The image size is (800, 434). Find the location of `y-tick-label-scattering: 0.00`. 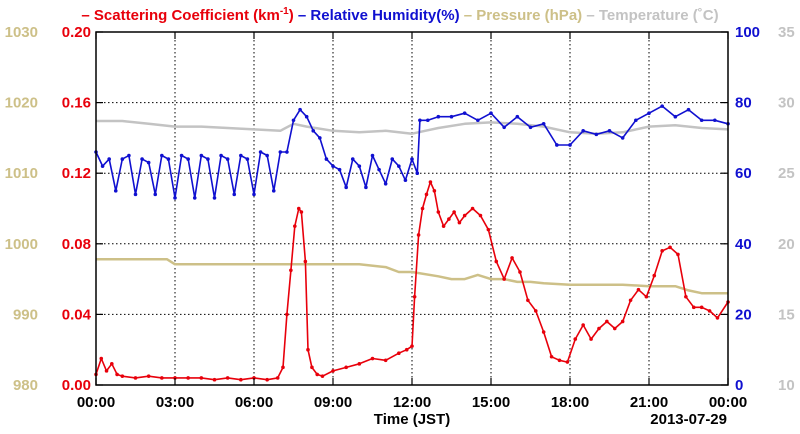

y-tick-label-scattering: 0.00 is located at coordinates (76, 385).